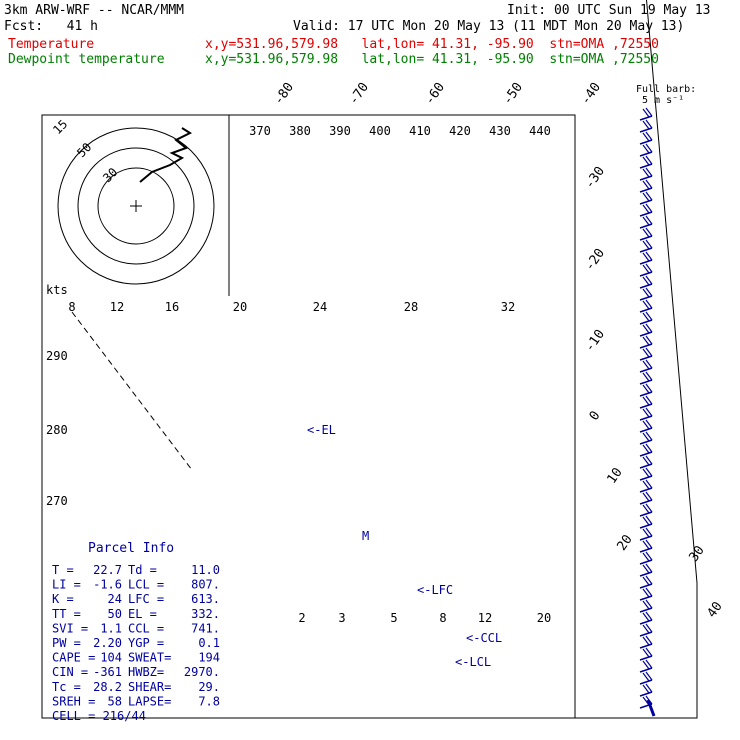 Image resolution: width=740 pixels, height=740 pixels. Describe the element at coordinates (84, 150) in the screenshot. I see `hodograph-ring-label: 50` at that location.